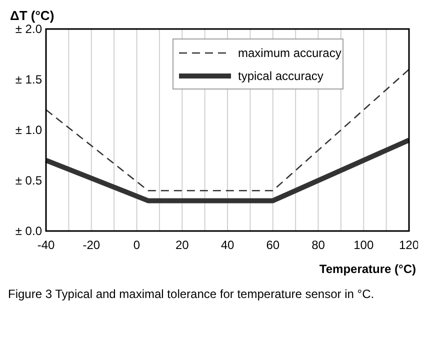 The height and width of the screenshot is (339, 426). I want to click on legend-label: typical accuracy, so click(281, 76).